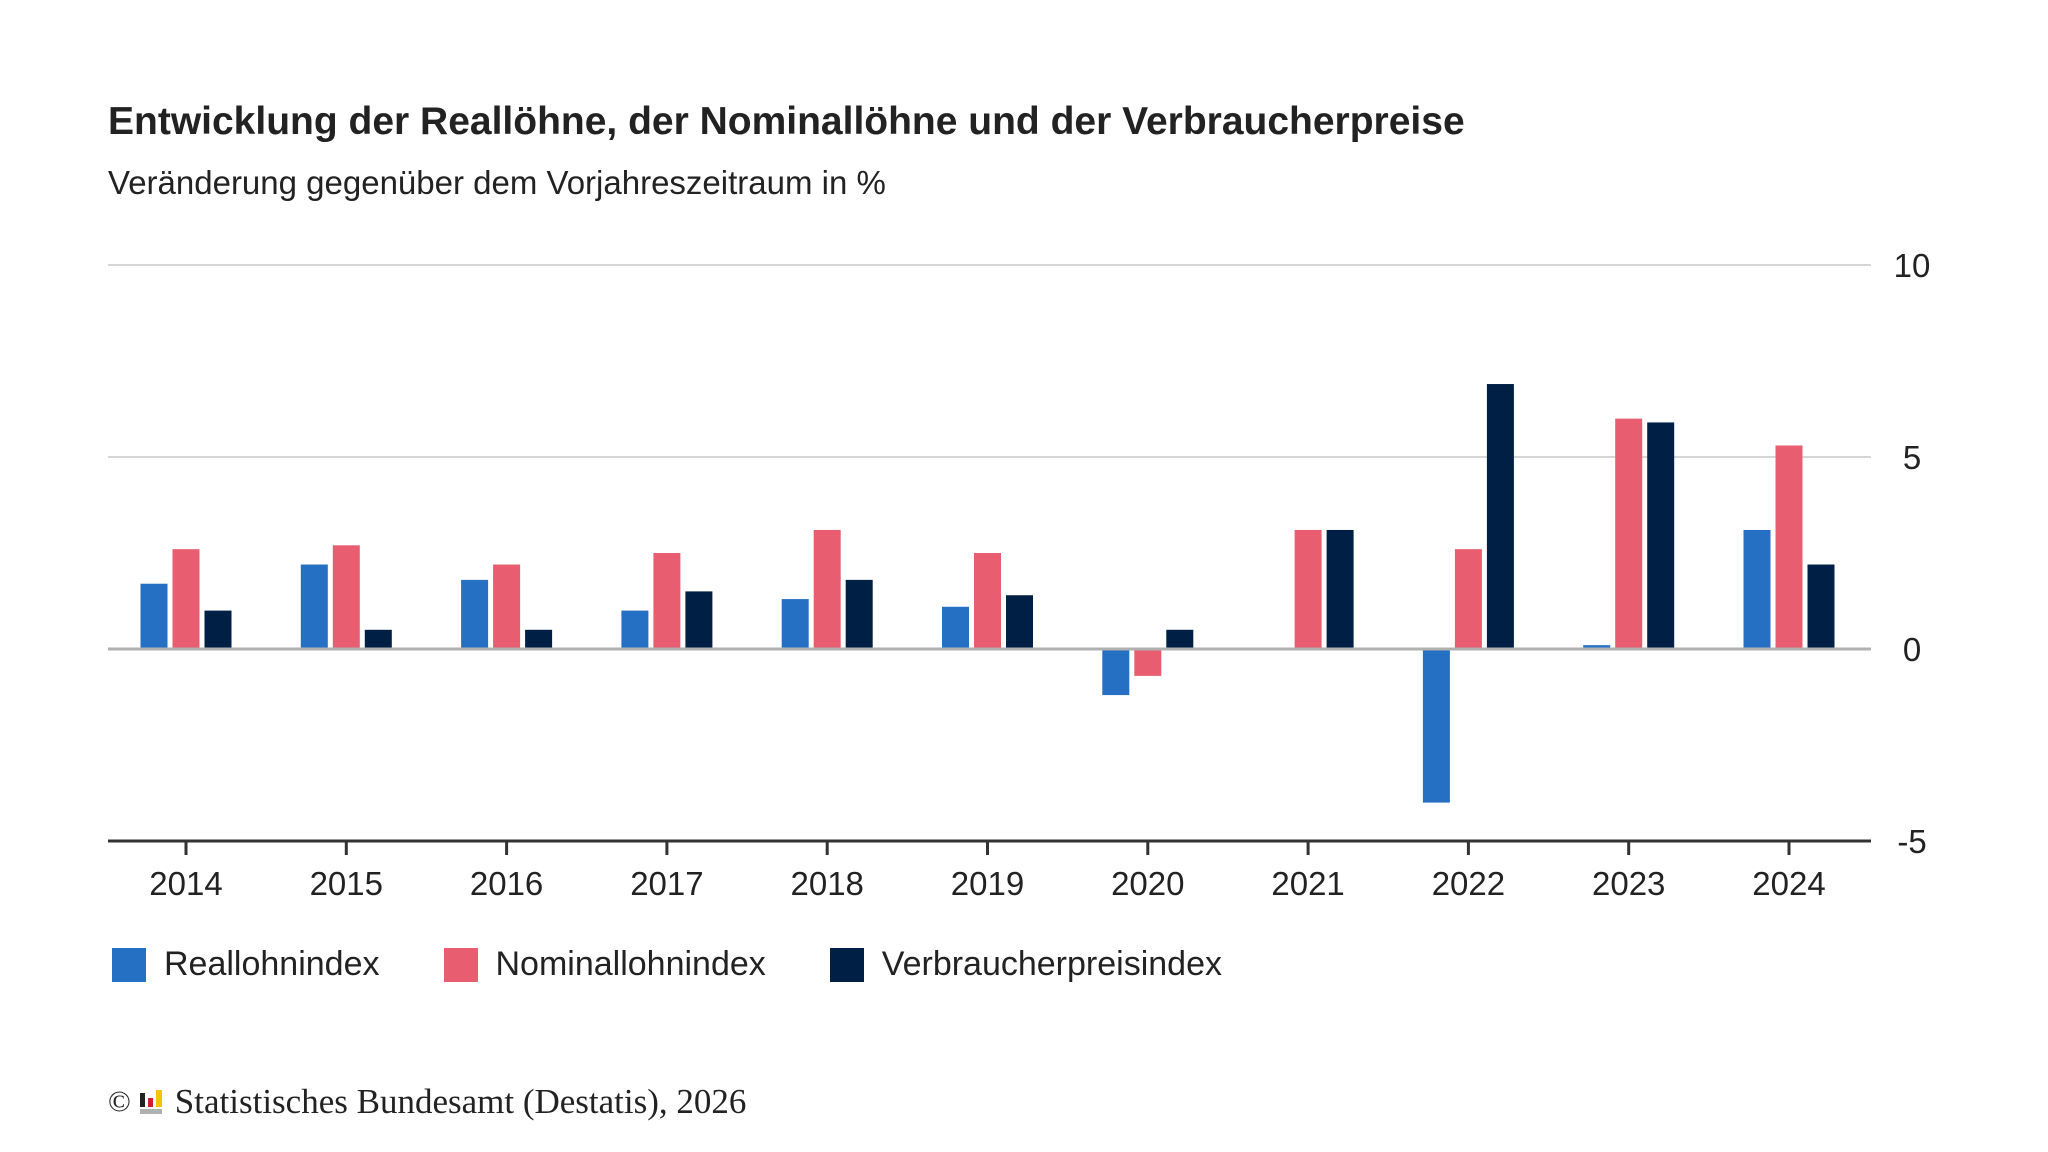 This screenshot has width=2048, height=1152. Describe the element at coordinates (1308, 589) in the screenshot. I see `bar-nominallohnindex-2021` at that location.